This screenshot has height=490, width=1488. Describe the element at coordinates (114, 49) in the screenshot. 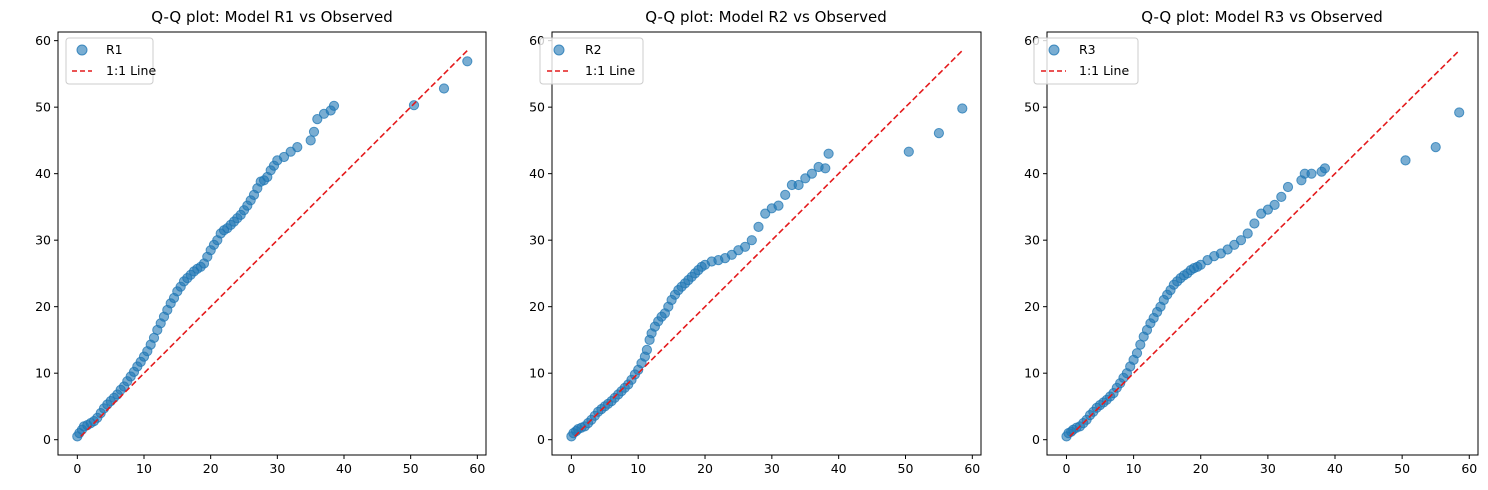

I see `legend-label-points: R1` at that location.